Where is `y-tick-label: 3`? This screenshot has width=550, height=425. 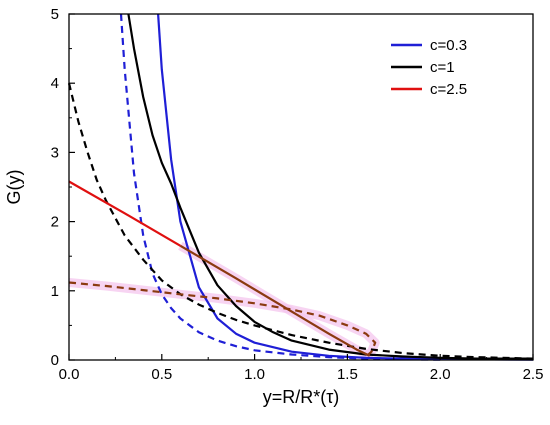 y-tick-label: 3 is located at coordinates (55, 152).